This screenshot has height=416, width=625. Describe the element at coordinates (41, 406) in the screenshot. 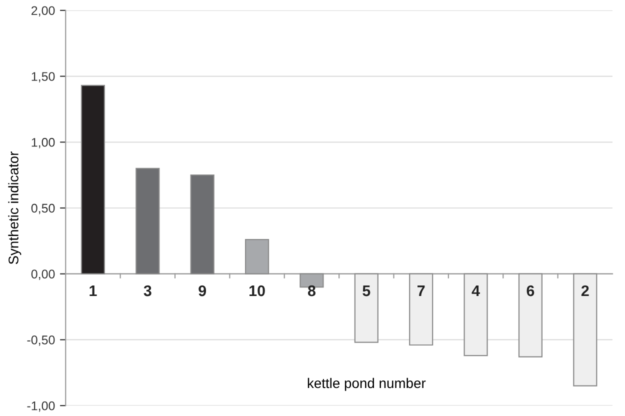

I see `y-tick-label: -1,00` at that location.